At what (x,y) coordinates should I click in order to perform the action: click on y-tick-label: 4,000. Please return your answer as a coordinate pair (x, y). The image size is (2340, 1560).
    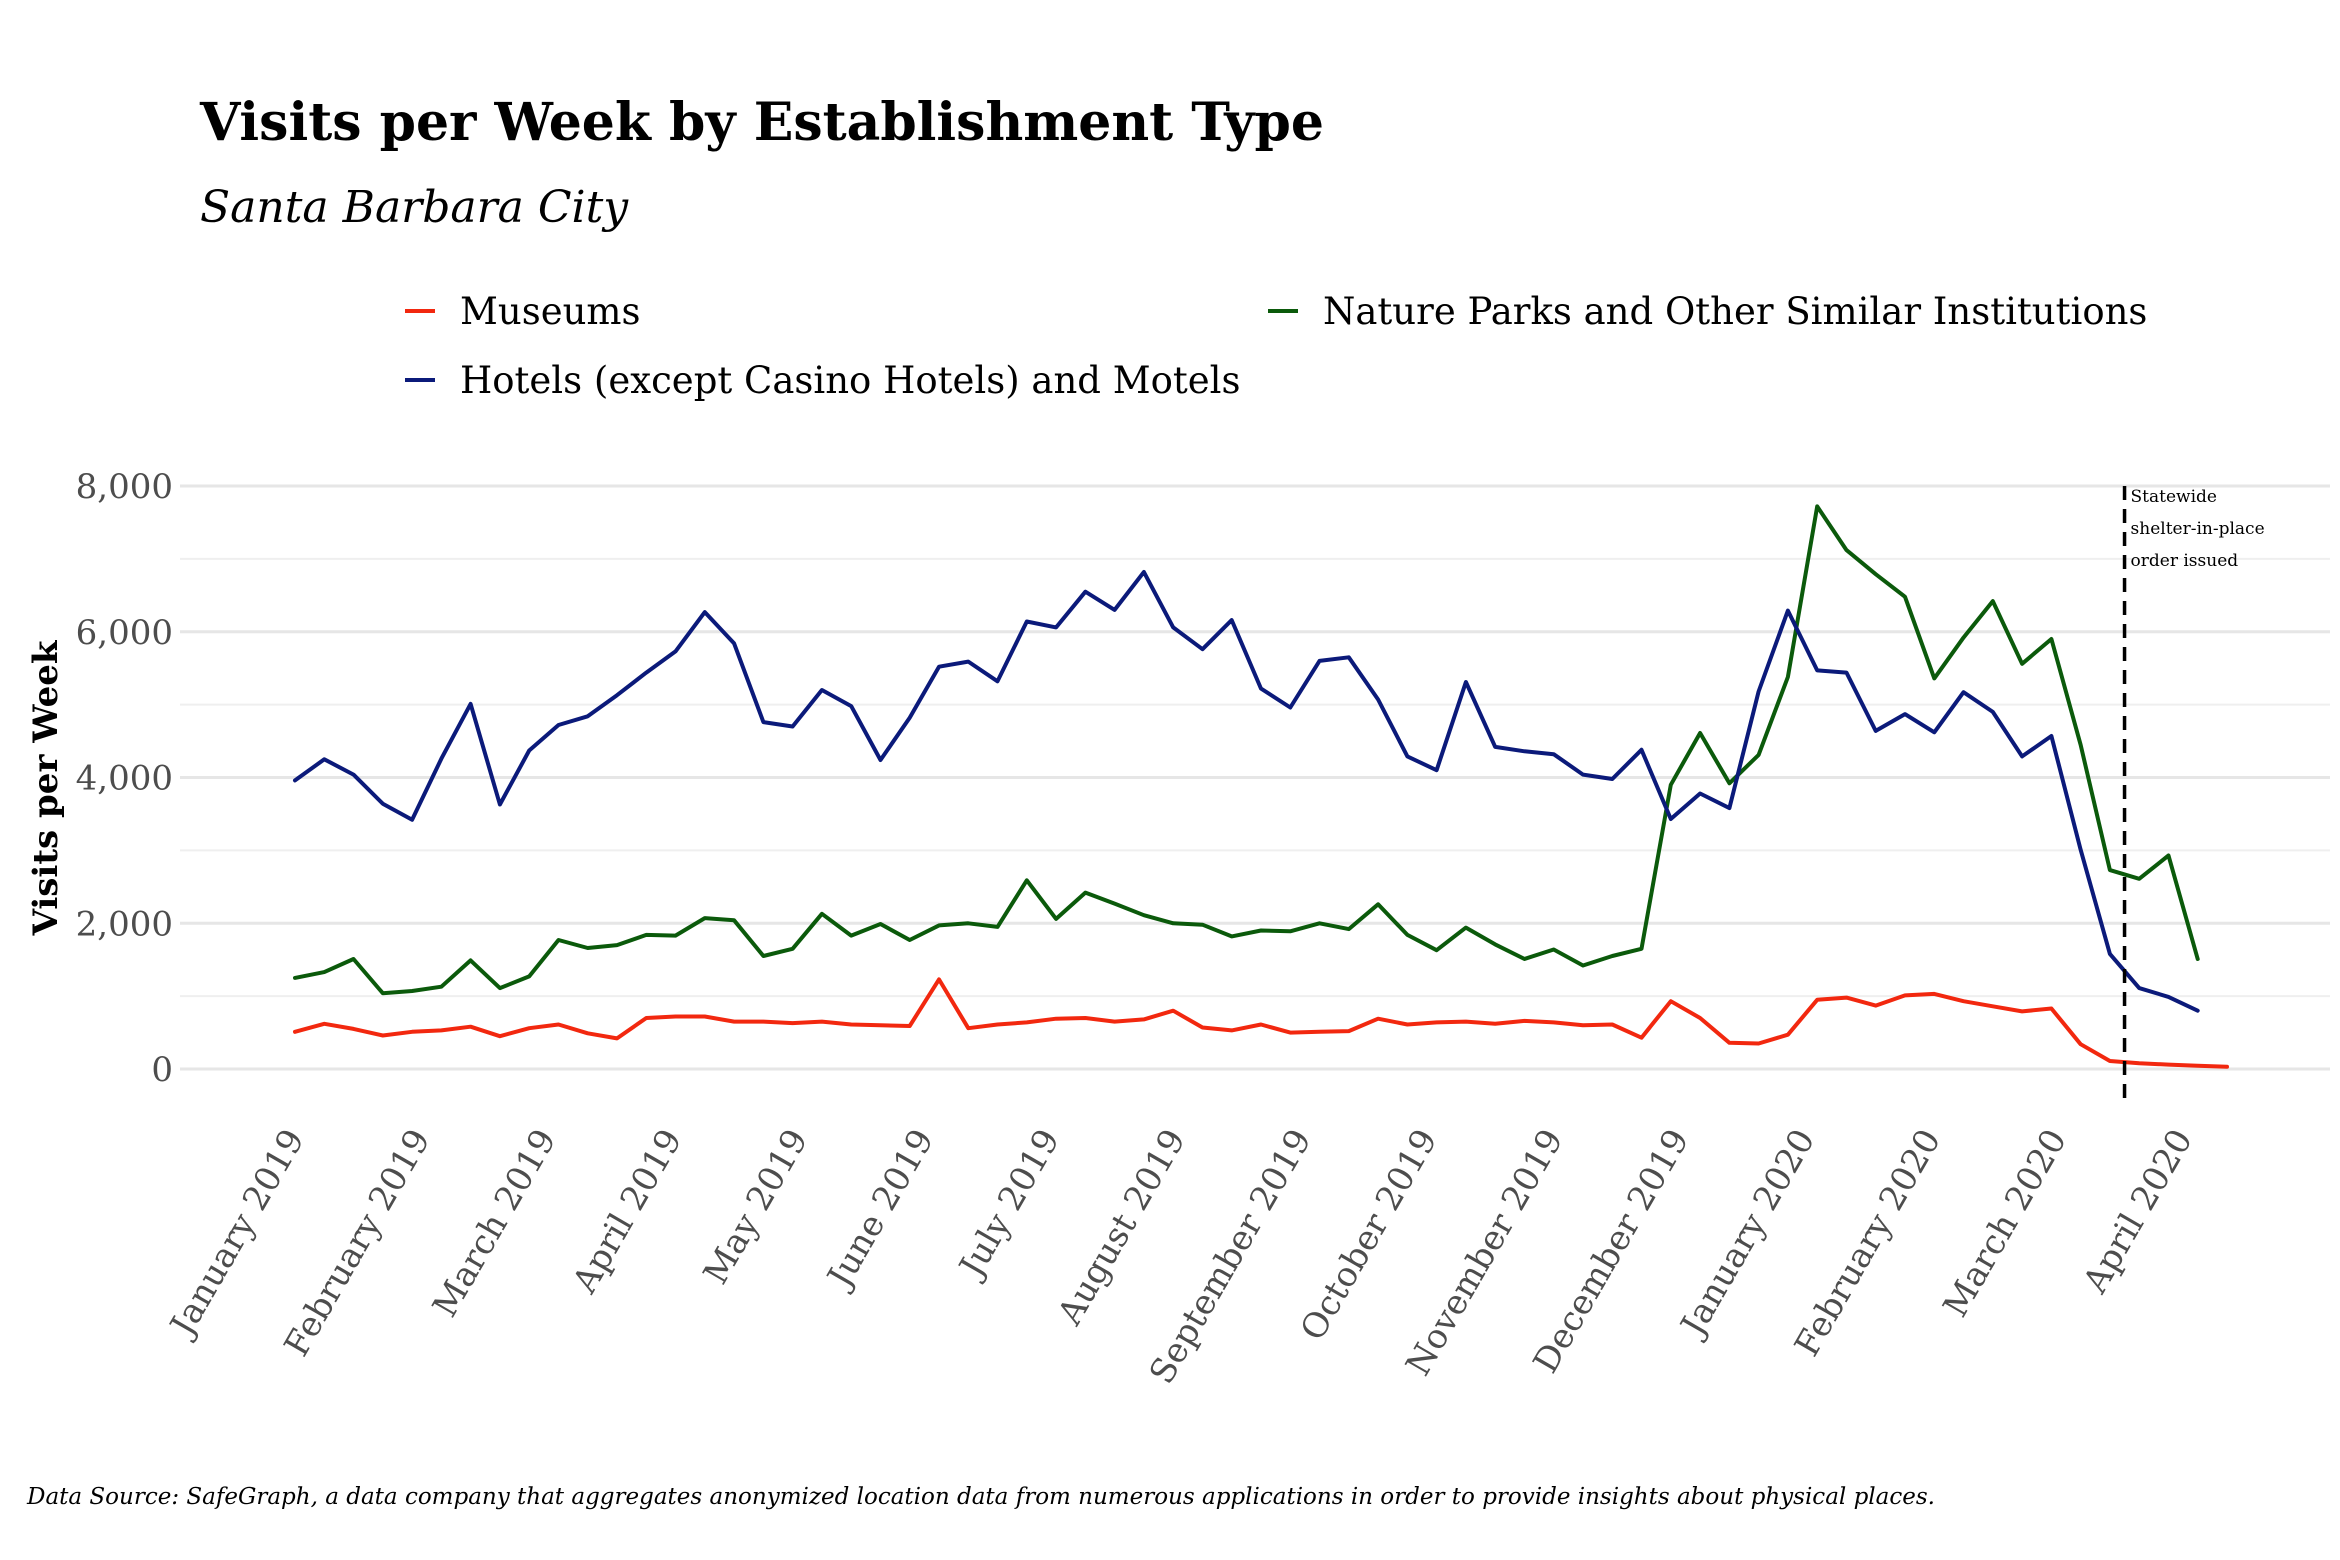
    Looking at the image, I should click on (124, 779).